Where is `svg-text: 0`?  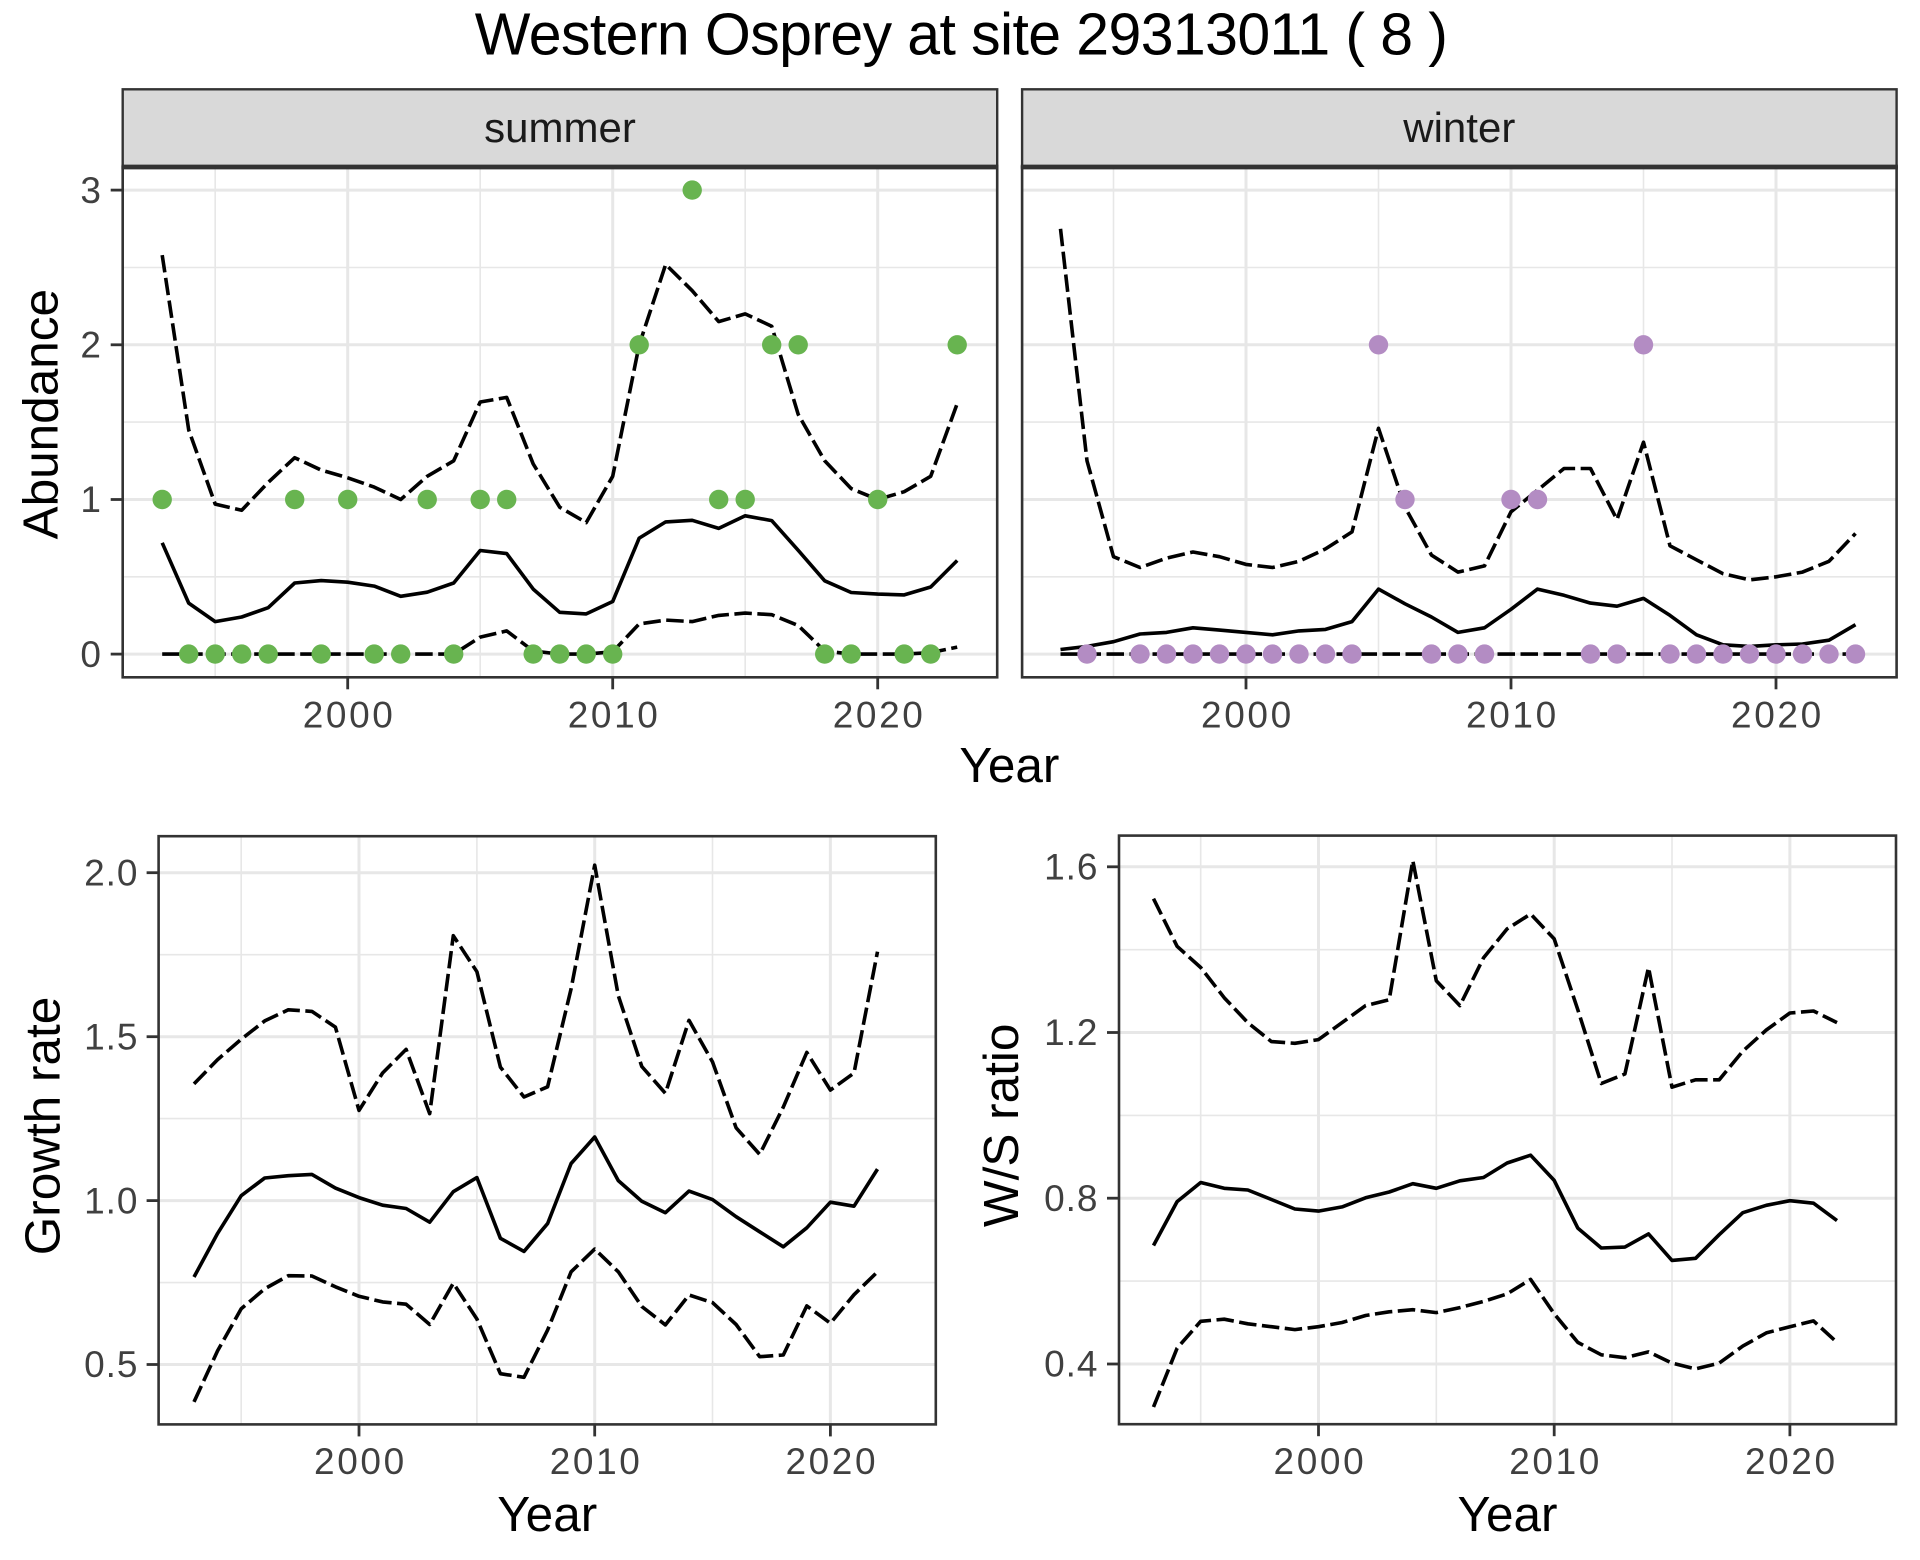 svg-text: 0 is located at coordinates (90, 654).